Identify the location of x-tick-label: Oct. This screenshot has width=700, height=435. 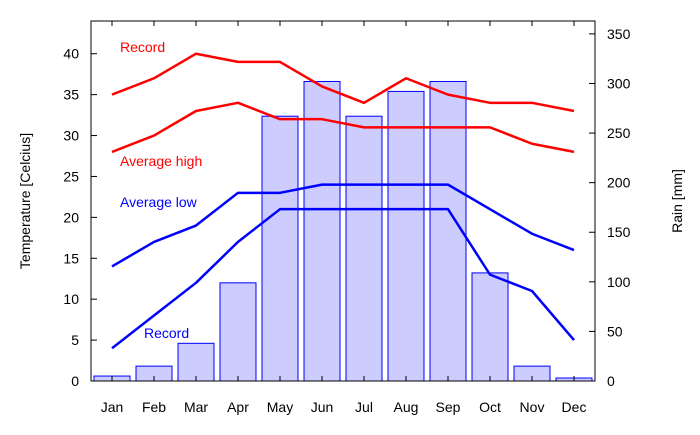
(490, 407).